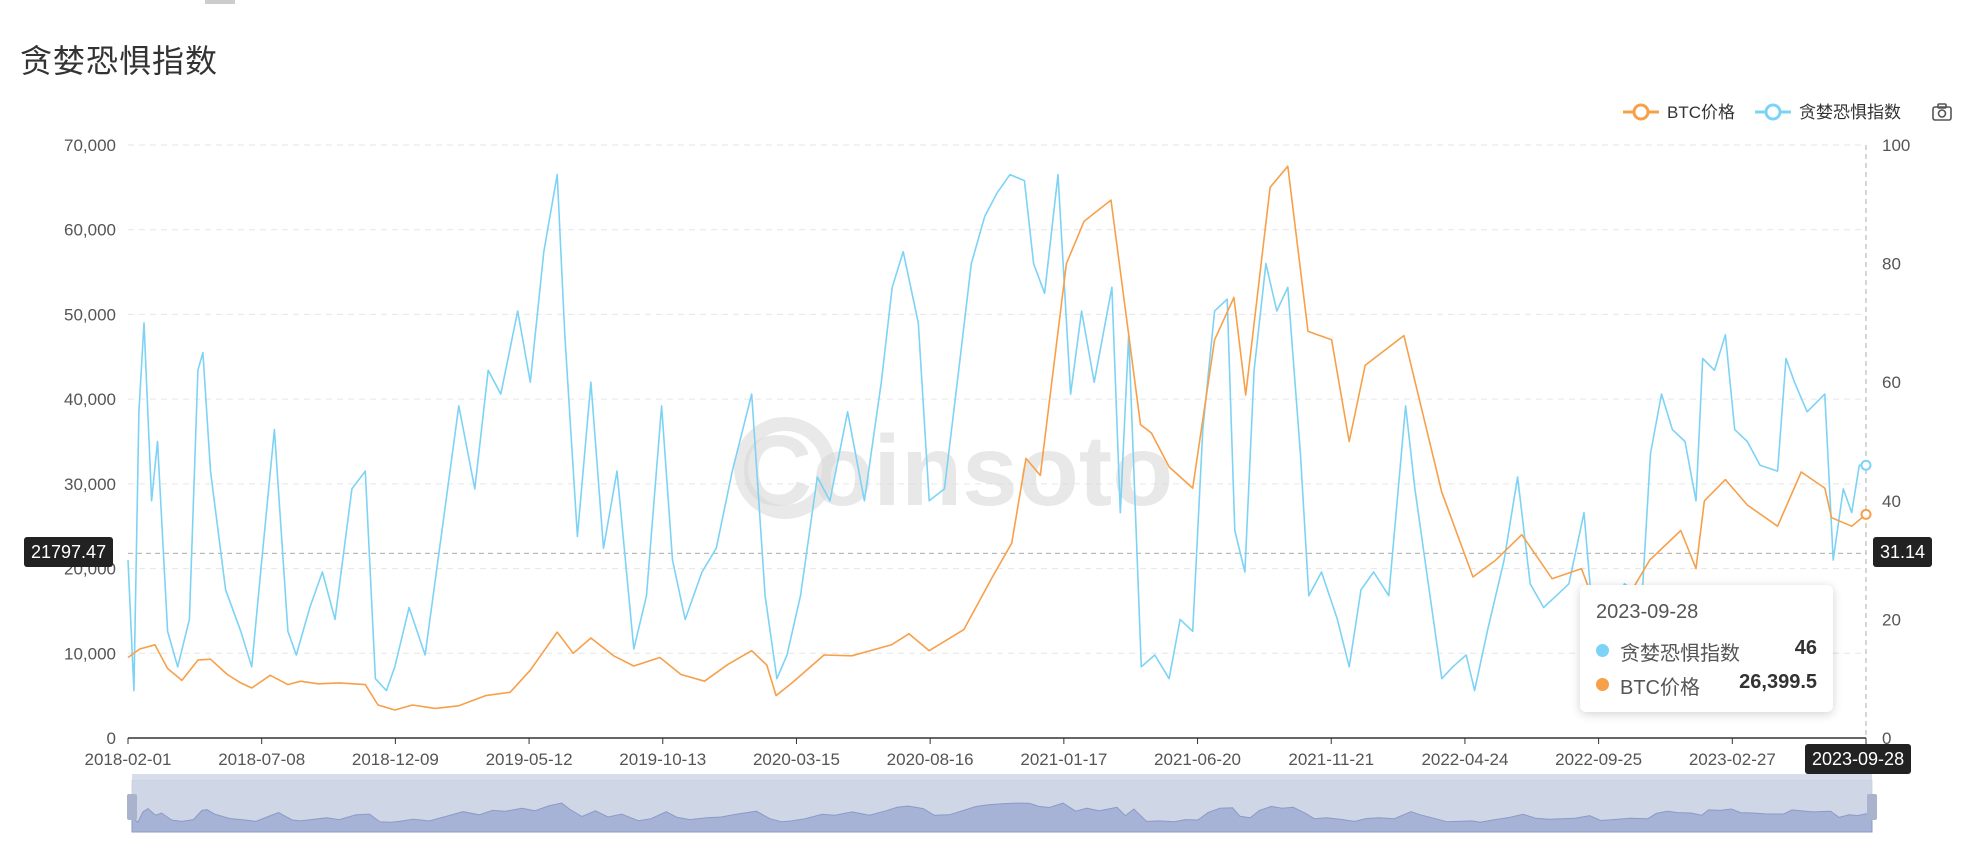  I want to click on tooltip-fgi-label: 贪婪恐惧指数, so click(1680, 654).